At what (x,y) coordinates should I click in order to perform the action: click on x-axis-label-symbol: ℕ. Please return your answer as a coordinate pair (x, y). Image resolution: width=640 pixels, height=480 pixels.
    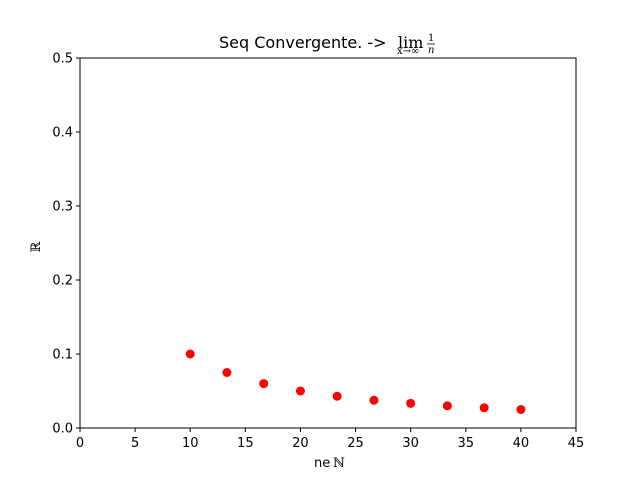
    Looking at the image, I should click on (339, 463).